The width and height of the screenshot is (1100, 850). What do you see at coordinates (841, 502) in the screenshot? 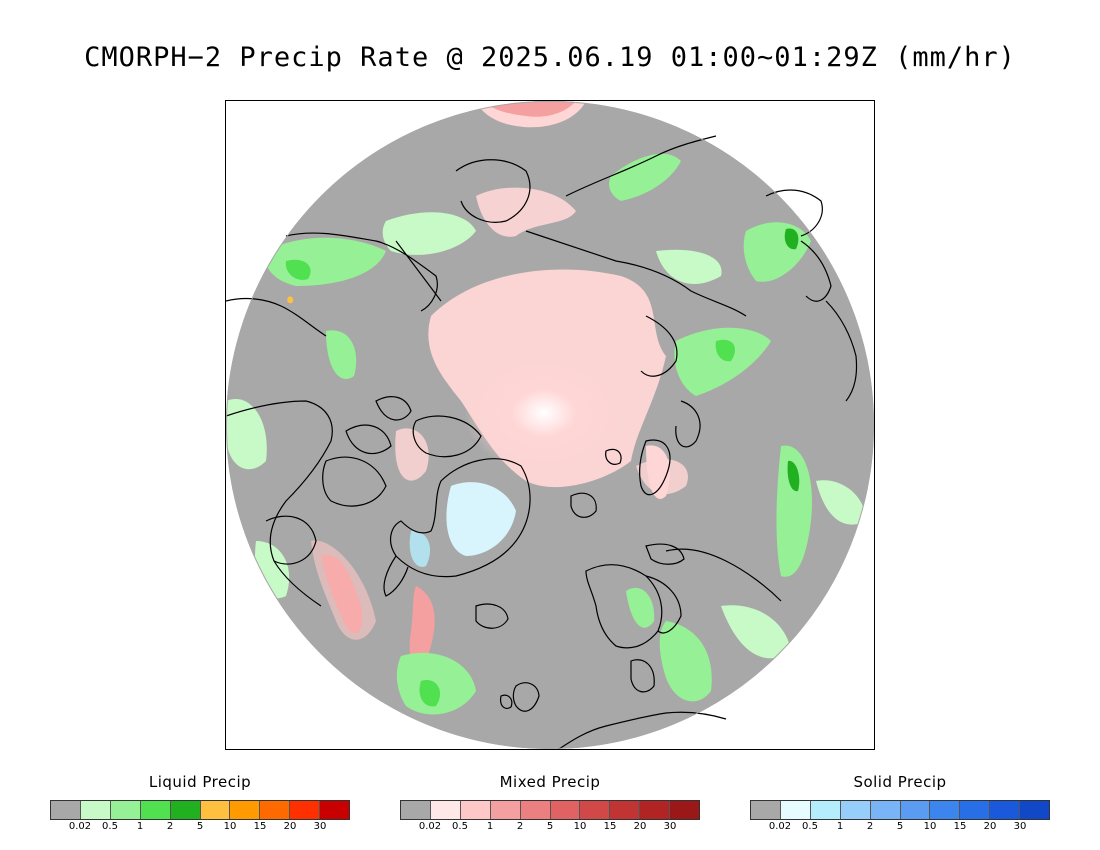
I see `liquid-precip-west-siberia` at bounding box center [841, 502].